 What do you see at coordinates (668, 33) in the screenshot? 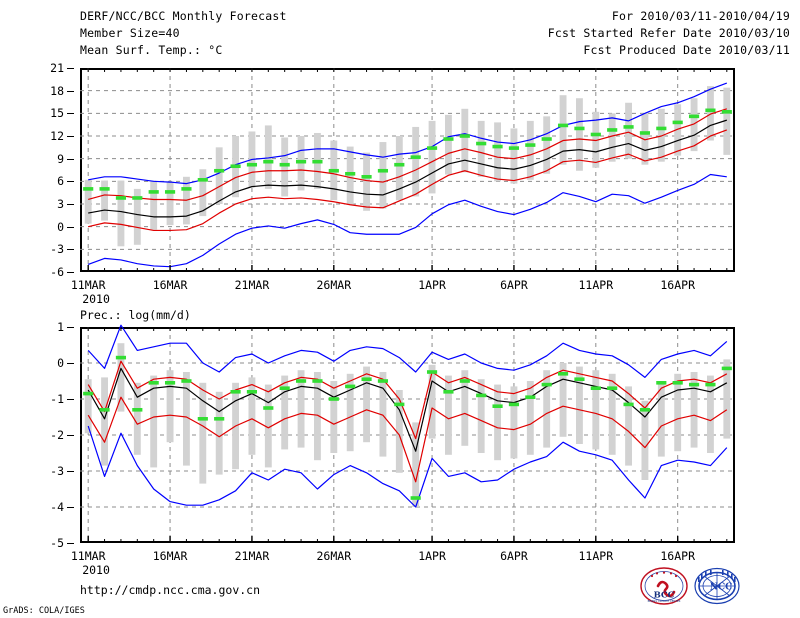
I see `fcst-started-refer-date: Fcst Started Refer Date 2010/03/10` at bounding box center [668, 33].